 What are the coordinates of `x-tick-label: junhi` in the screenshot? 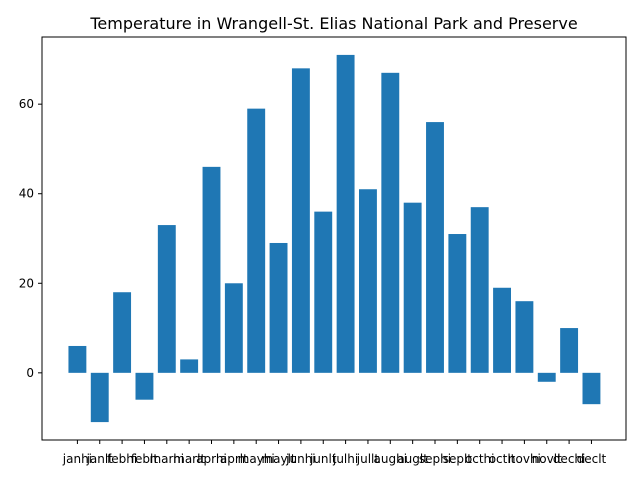 It's located at (300, 459).